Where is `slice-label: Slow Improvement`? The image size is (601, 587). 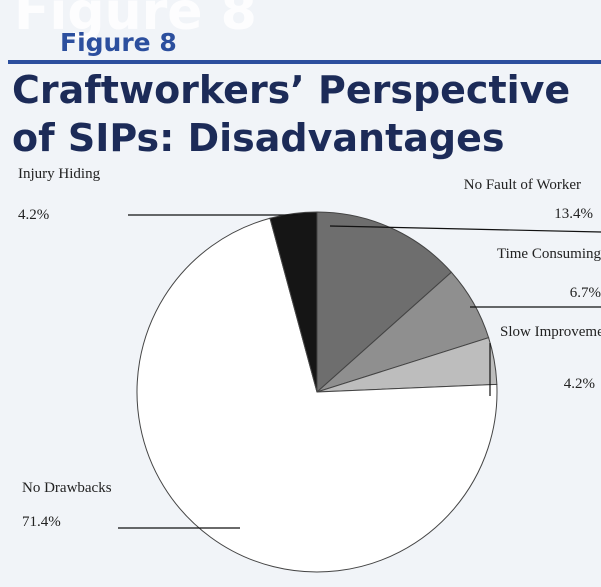
slice-label: Slow Improvement is located at coordinates (550, 332).